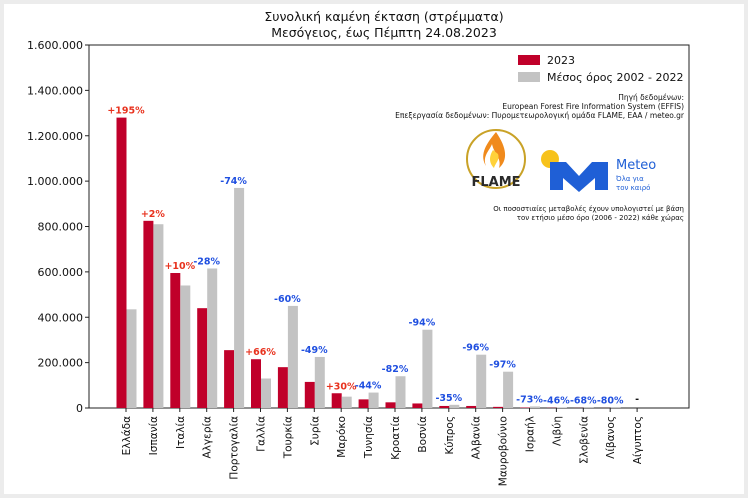  Describe the element at coordinates (369, 437) in the screenshot. I see `category-label: Τυνησία` at that location.